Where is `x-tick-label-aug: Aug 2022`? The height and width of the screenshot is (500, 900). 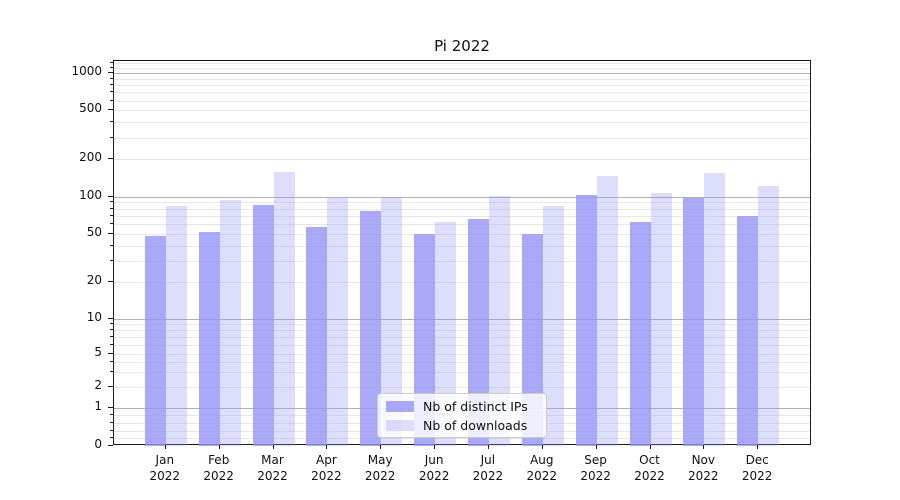
x-tick-label-aug: Aug 2022 is located at coordinates (542, 468).